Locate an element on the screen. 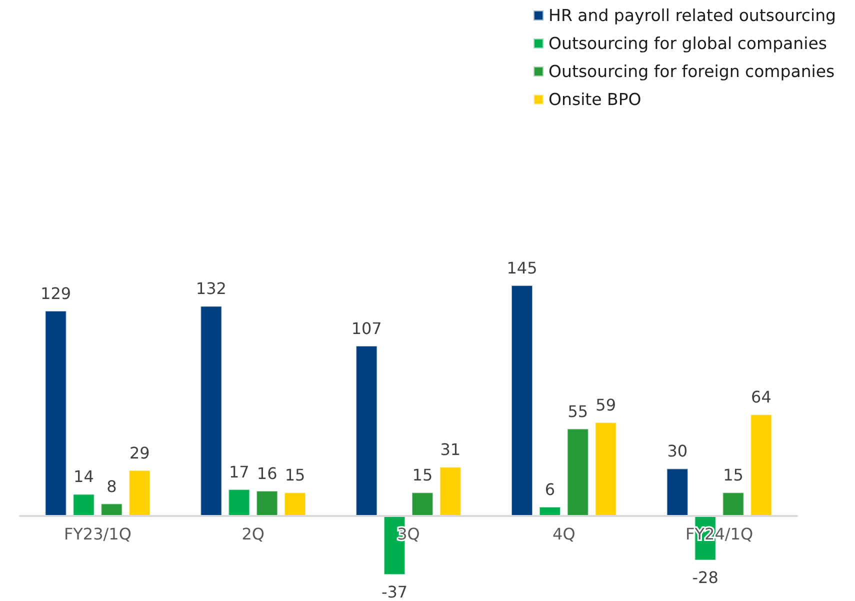 The width and height of the screenshot is (855, 601). x-tick-label: 4Q is located at coordinates (564, 534).